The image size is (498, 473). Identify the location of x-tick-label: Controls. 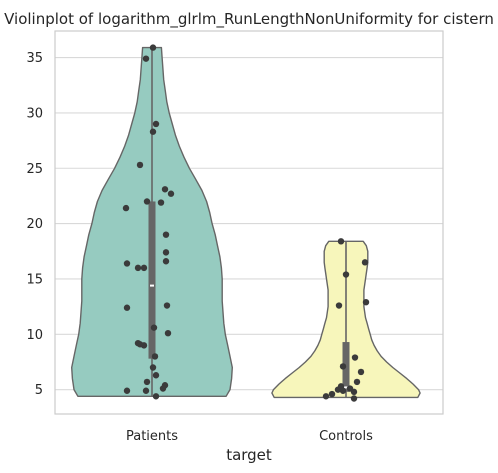
(346, 436).